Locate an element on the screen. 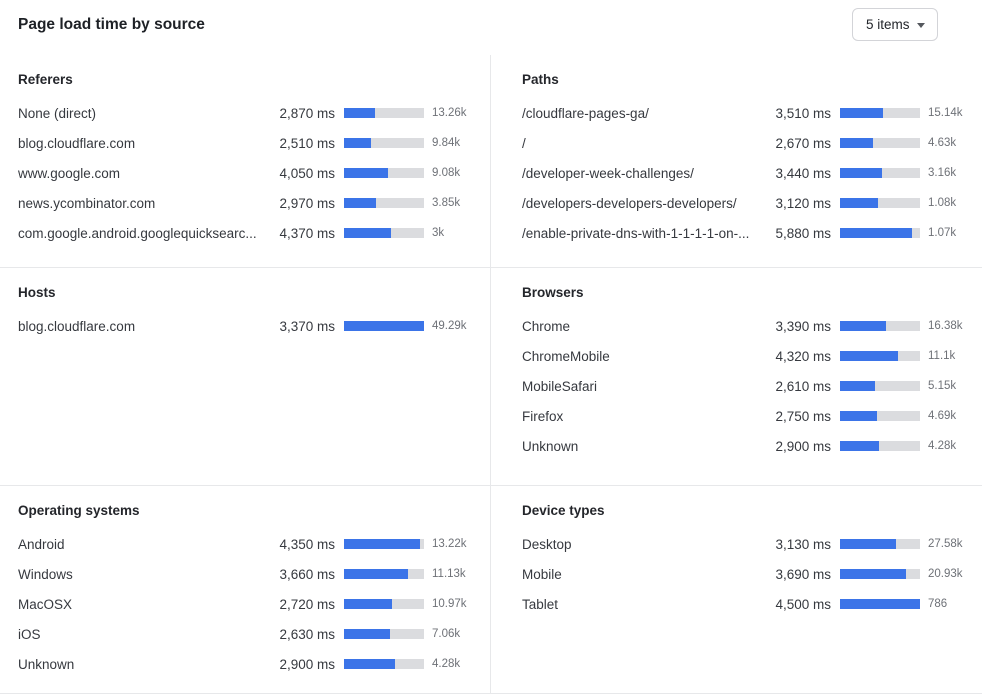 This screenshot has height=694, width=982. metric-row: Tablet 4,500 ms 786 is located at coordinates (748, 604).